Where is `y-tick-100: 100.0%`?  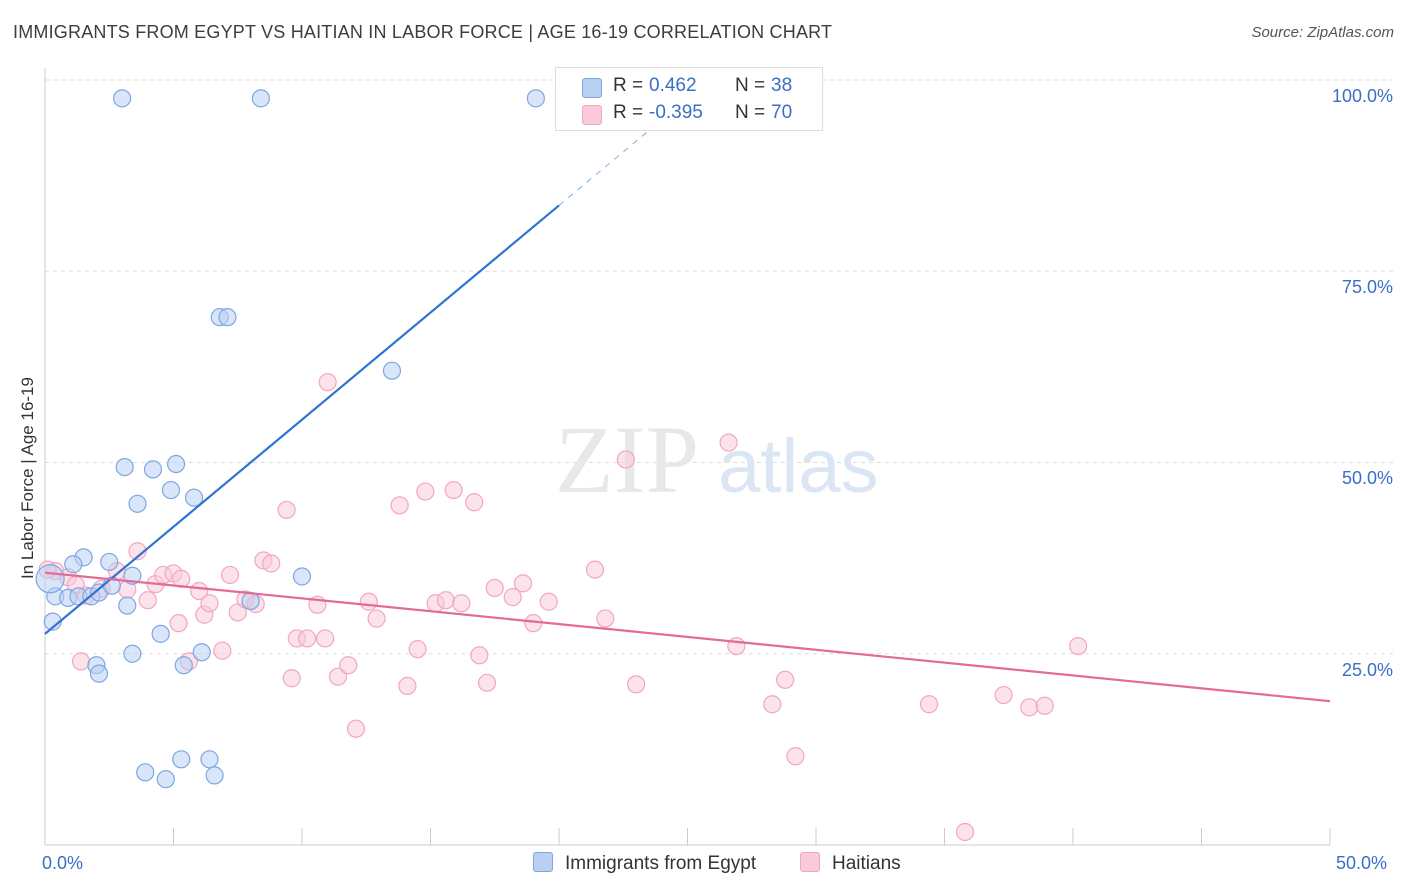
y-tick-100: 100.0% is located at coordinates (1362, 96).